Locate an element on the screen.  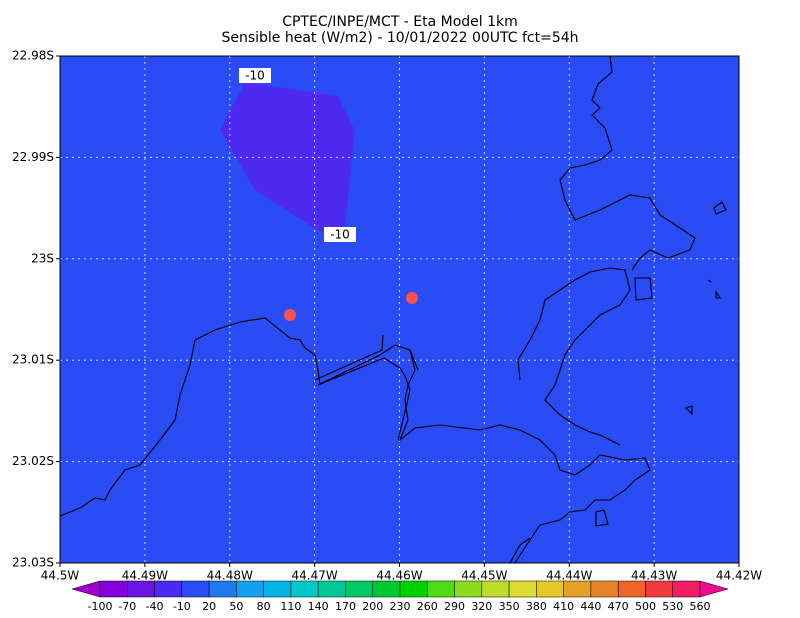
lon-label: 44.49W is located at coordinates (145, 576).